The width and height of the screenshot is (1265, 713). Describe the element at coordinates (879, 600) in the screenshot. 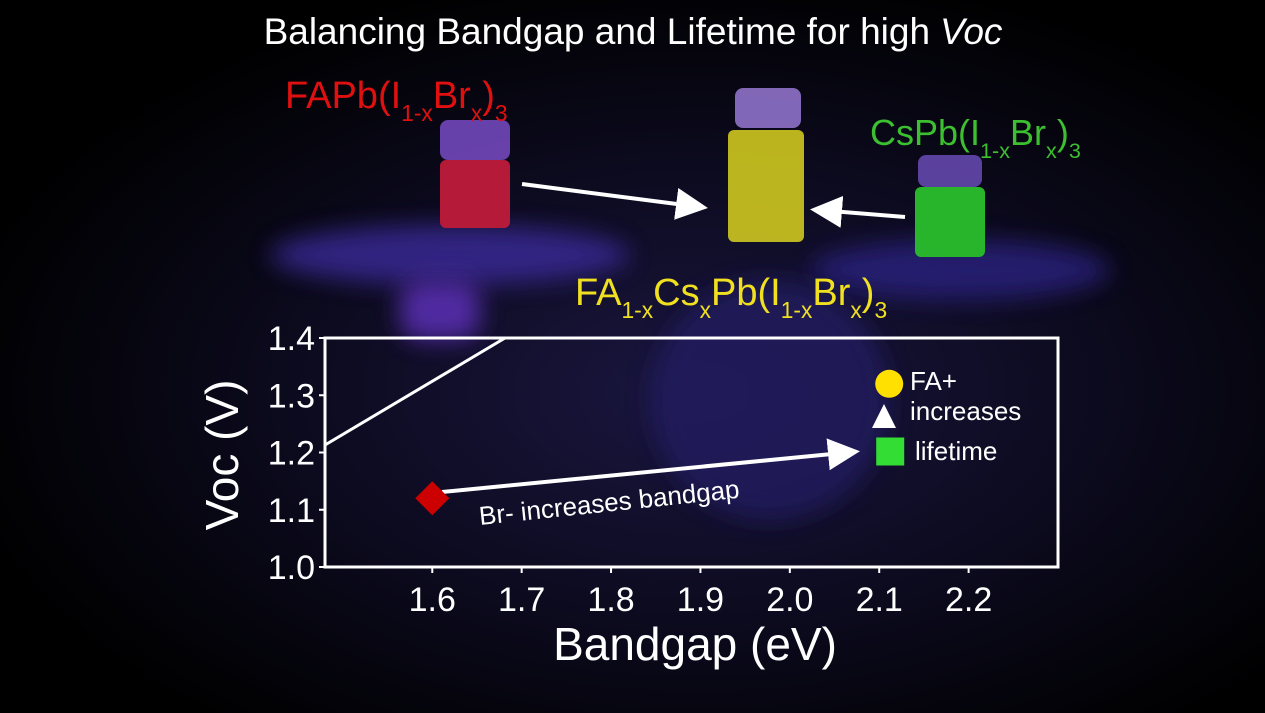

I see `x-tick-label: 2.1` at that location.